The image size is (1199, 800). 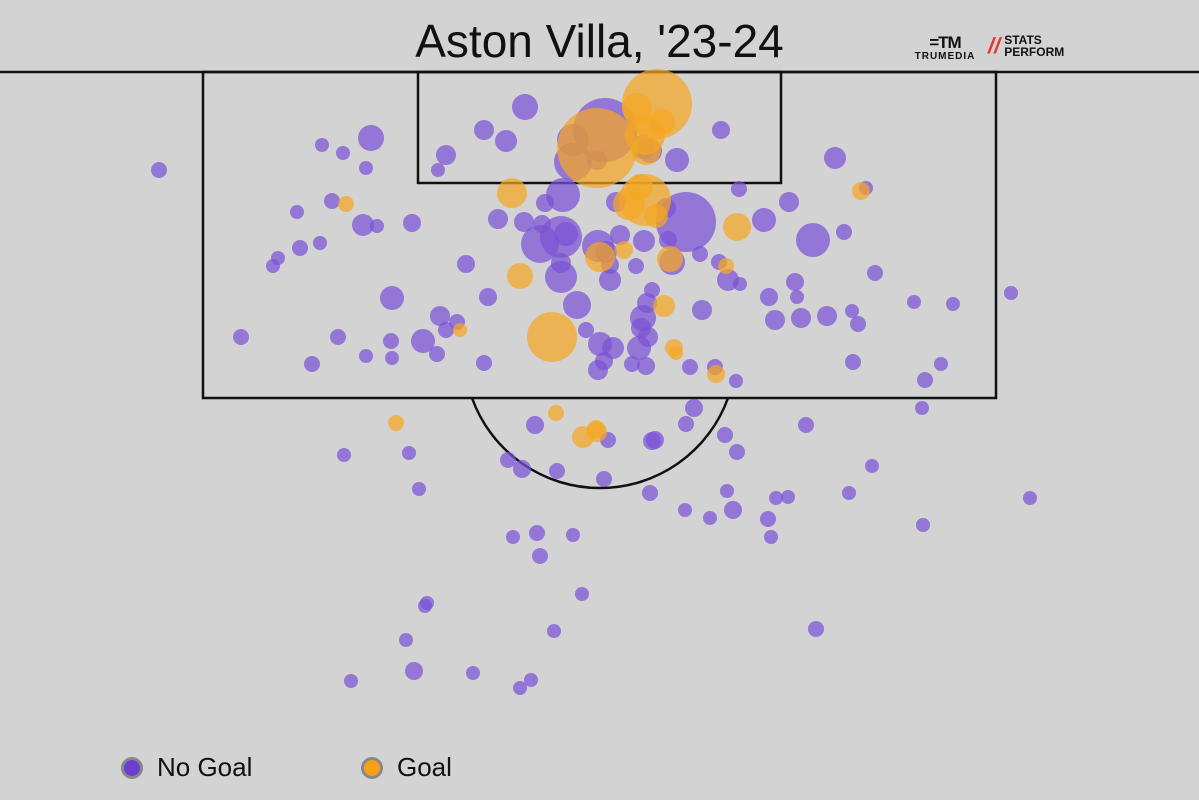 I want to click on trumedia-logo-text: TRUMEDIA, so click(x=945, y=56).